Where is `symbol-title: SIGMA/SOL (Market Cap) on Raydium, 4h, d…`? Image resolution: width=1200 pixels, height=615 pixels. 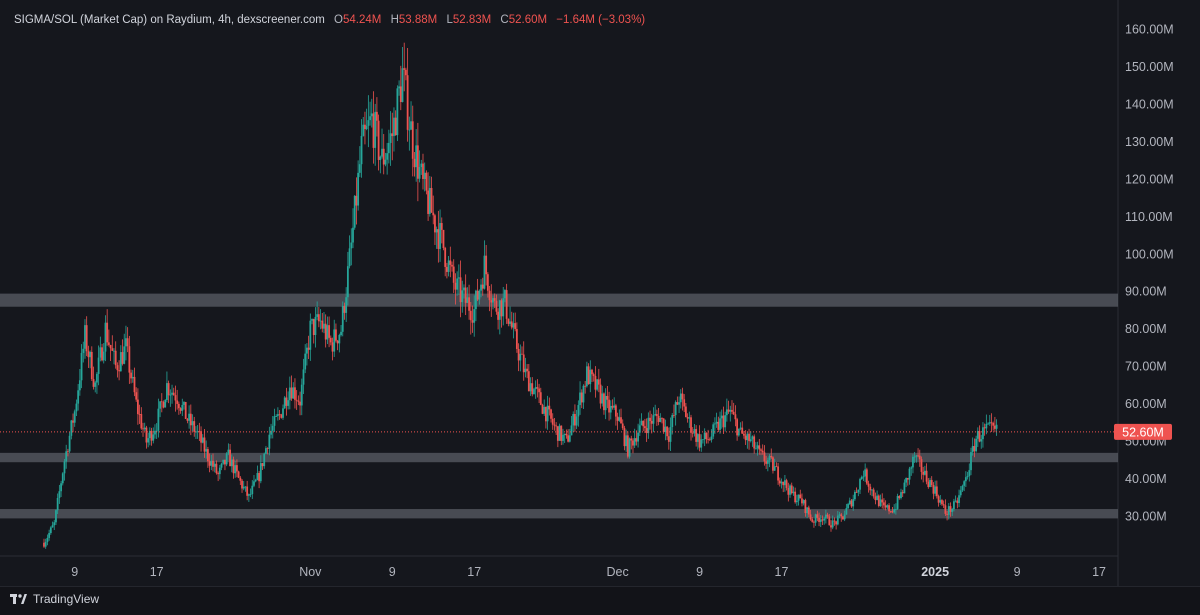 symbol-title: SIGMA/SOL (Market Cap) on Raydium, 4h, d… is located at coordinates (169, 20).